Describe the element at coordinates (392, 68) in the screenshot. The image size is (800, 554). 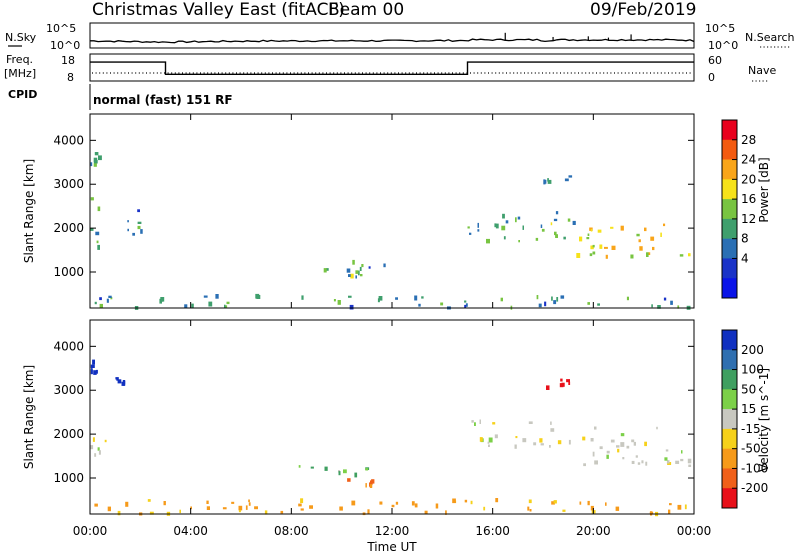
I see `freq-line` at that location.